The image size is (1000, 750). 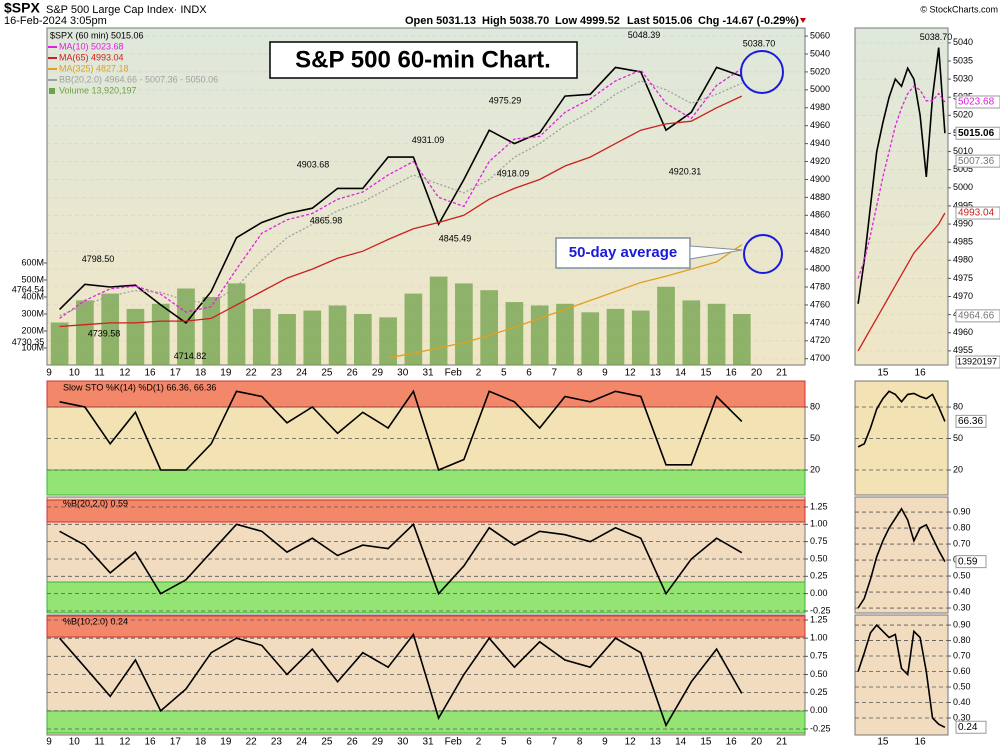 What do you see at coordinates (403, 742) in the screenshot?
I see `x-tick-label: 30` at bounding box center [403, 742].